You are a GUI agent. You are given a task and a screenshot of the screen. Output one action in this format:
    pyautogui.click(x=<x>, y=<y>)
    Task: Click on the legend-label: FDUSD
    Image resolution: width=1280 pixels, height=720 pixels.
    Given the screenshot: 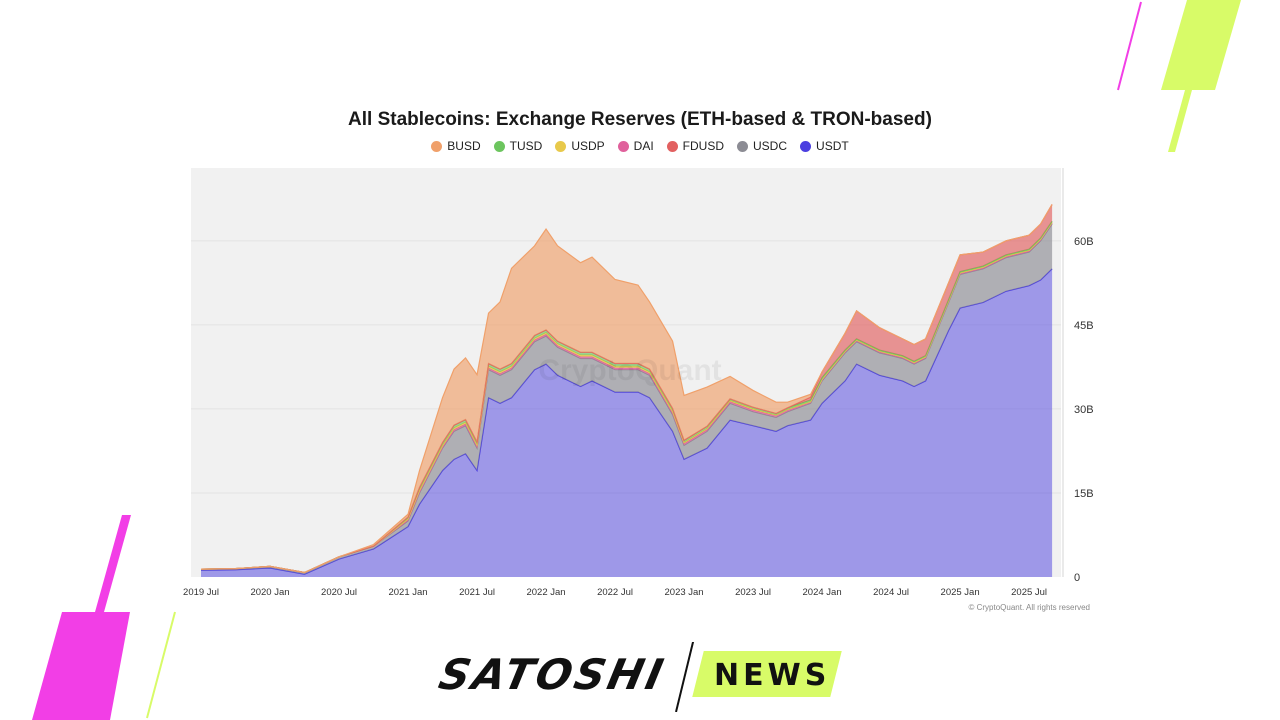 What is the action you would take?
    pyautogui.click(x=703, y=146)
    